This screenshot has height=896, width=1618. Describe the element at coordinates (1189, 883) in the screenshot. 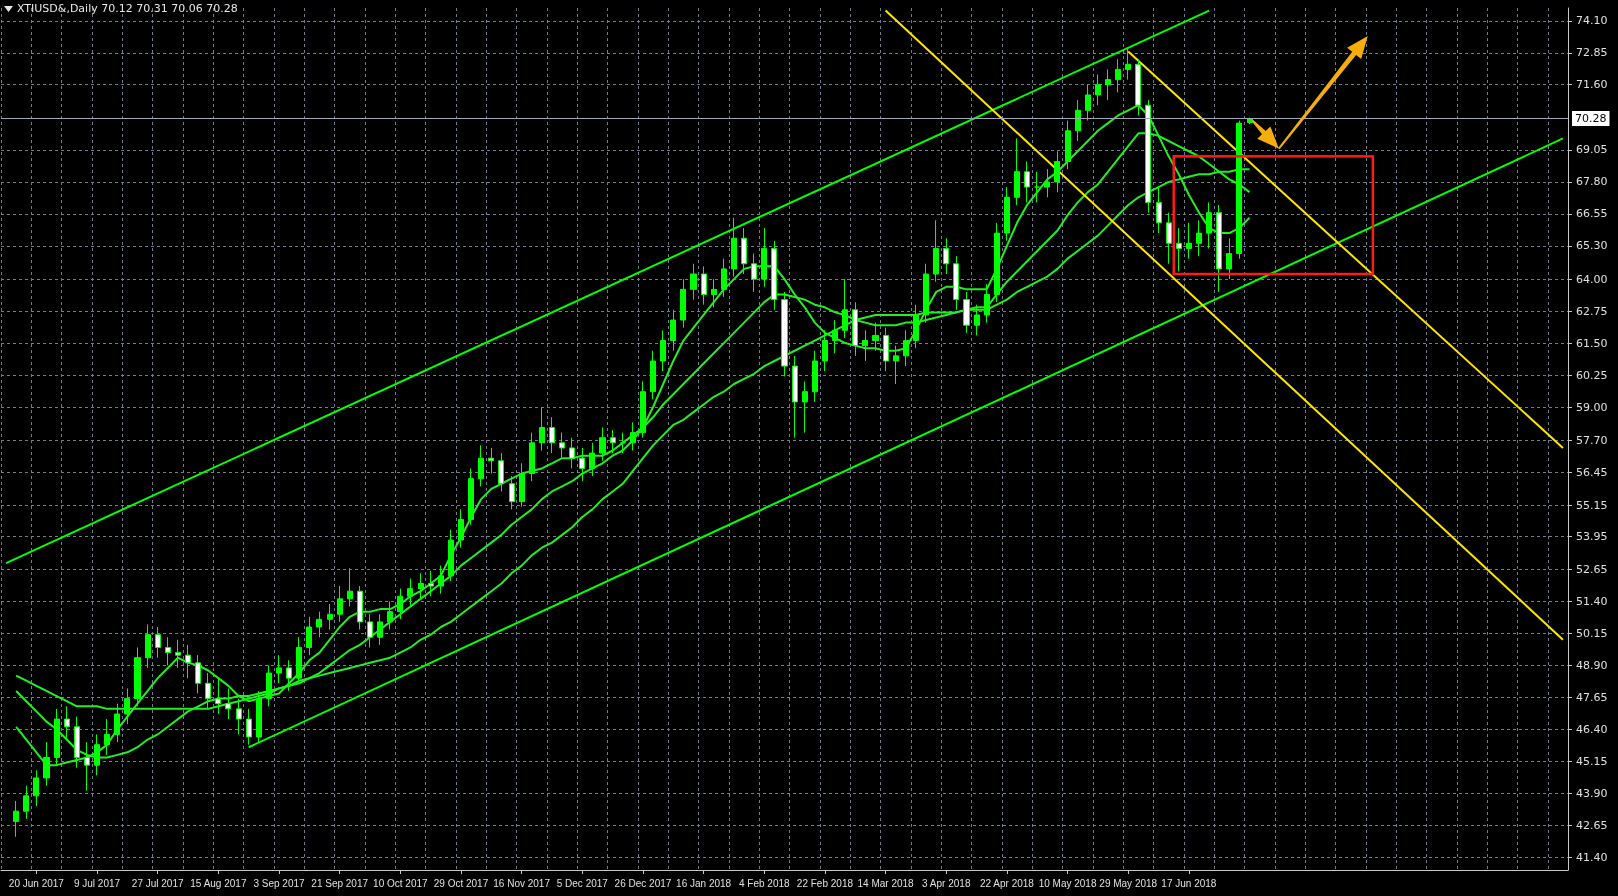

I see `x-tick-label: 17 Jun 2018` at that location.